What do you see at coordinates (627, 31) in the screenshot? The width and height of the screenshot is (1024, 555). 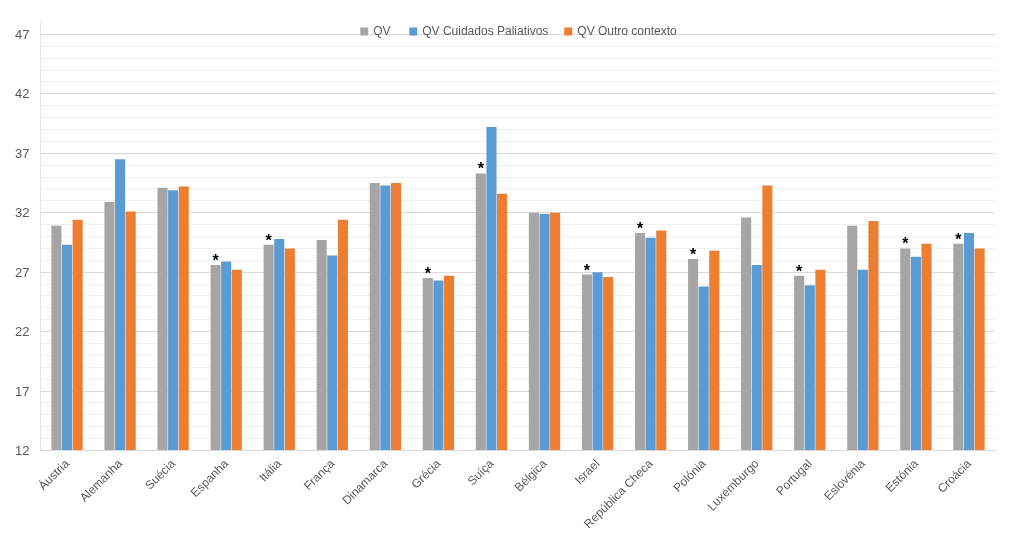 I see `legend-label: QV Outro contexto` at bounding box center [627, 31].